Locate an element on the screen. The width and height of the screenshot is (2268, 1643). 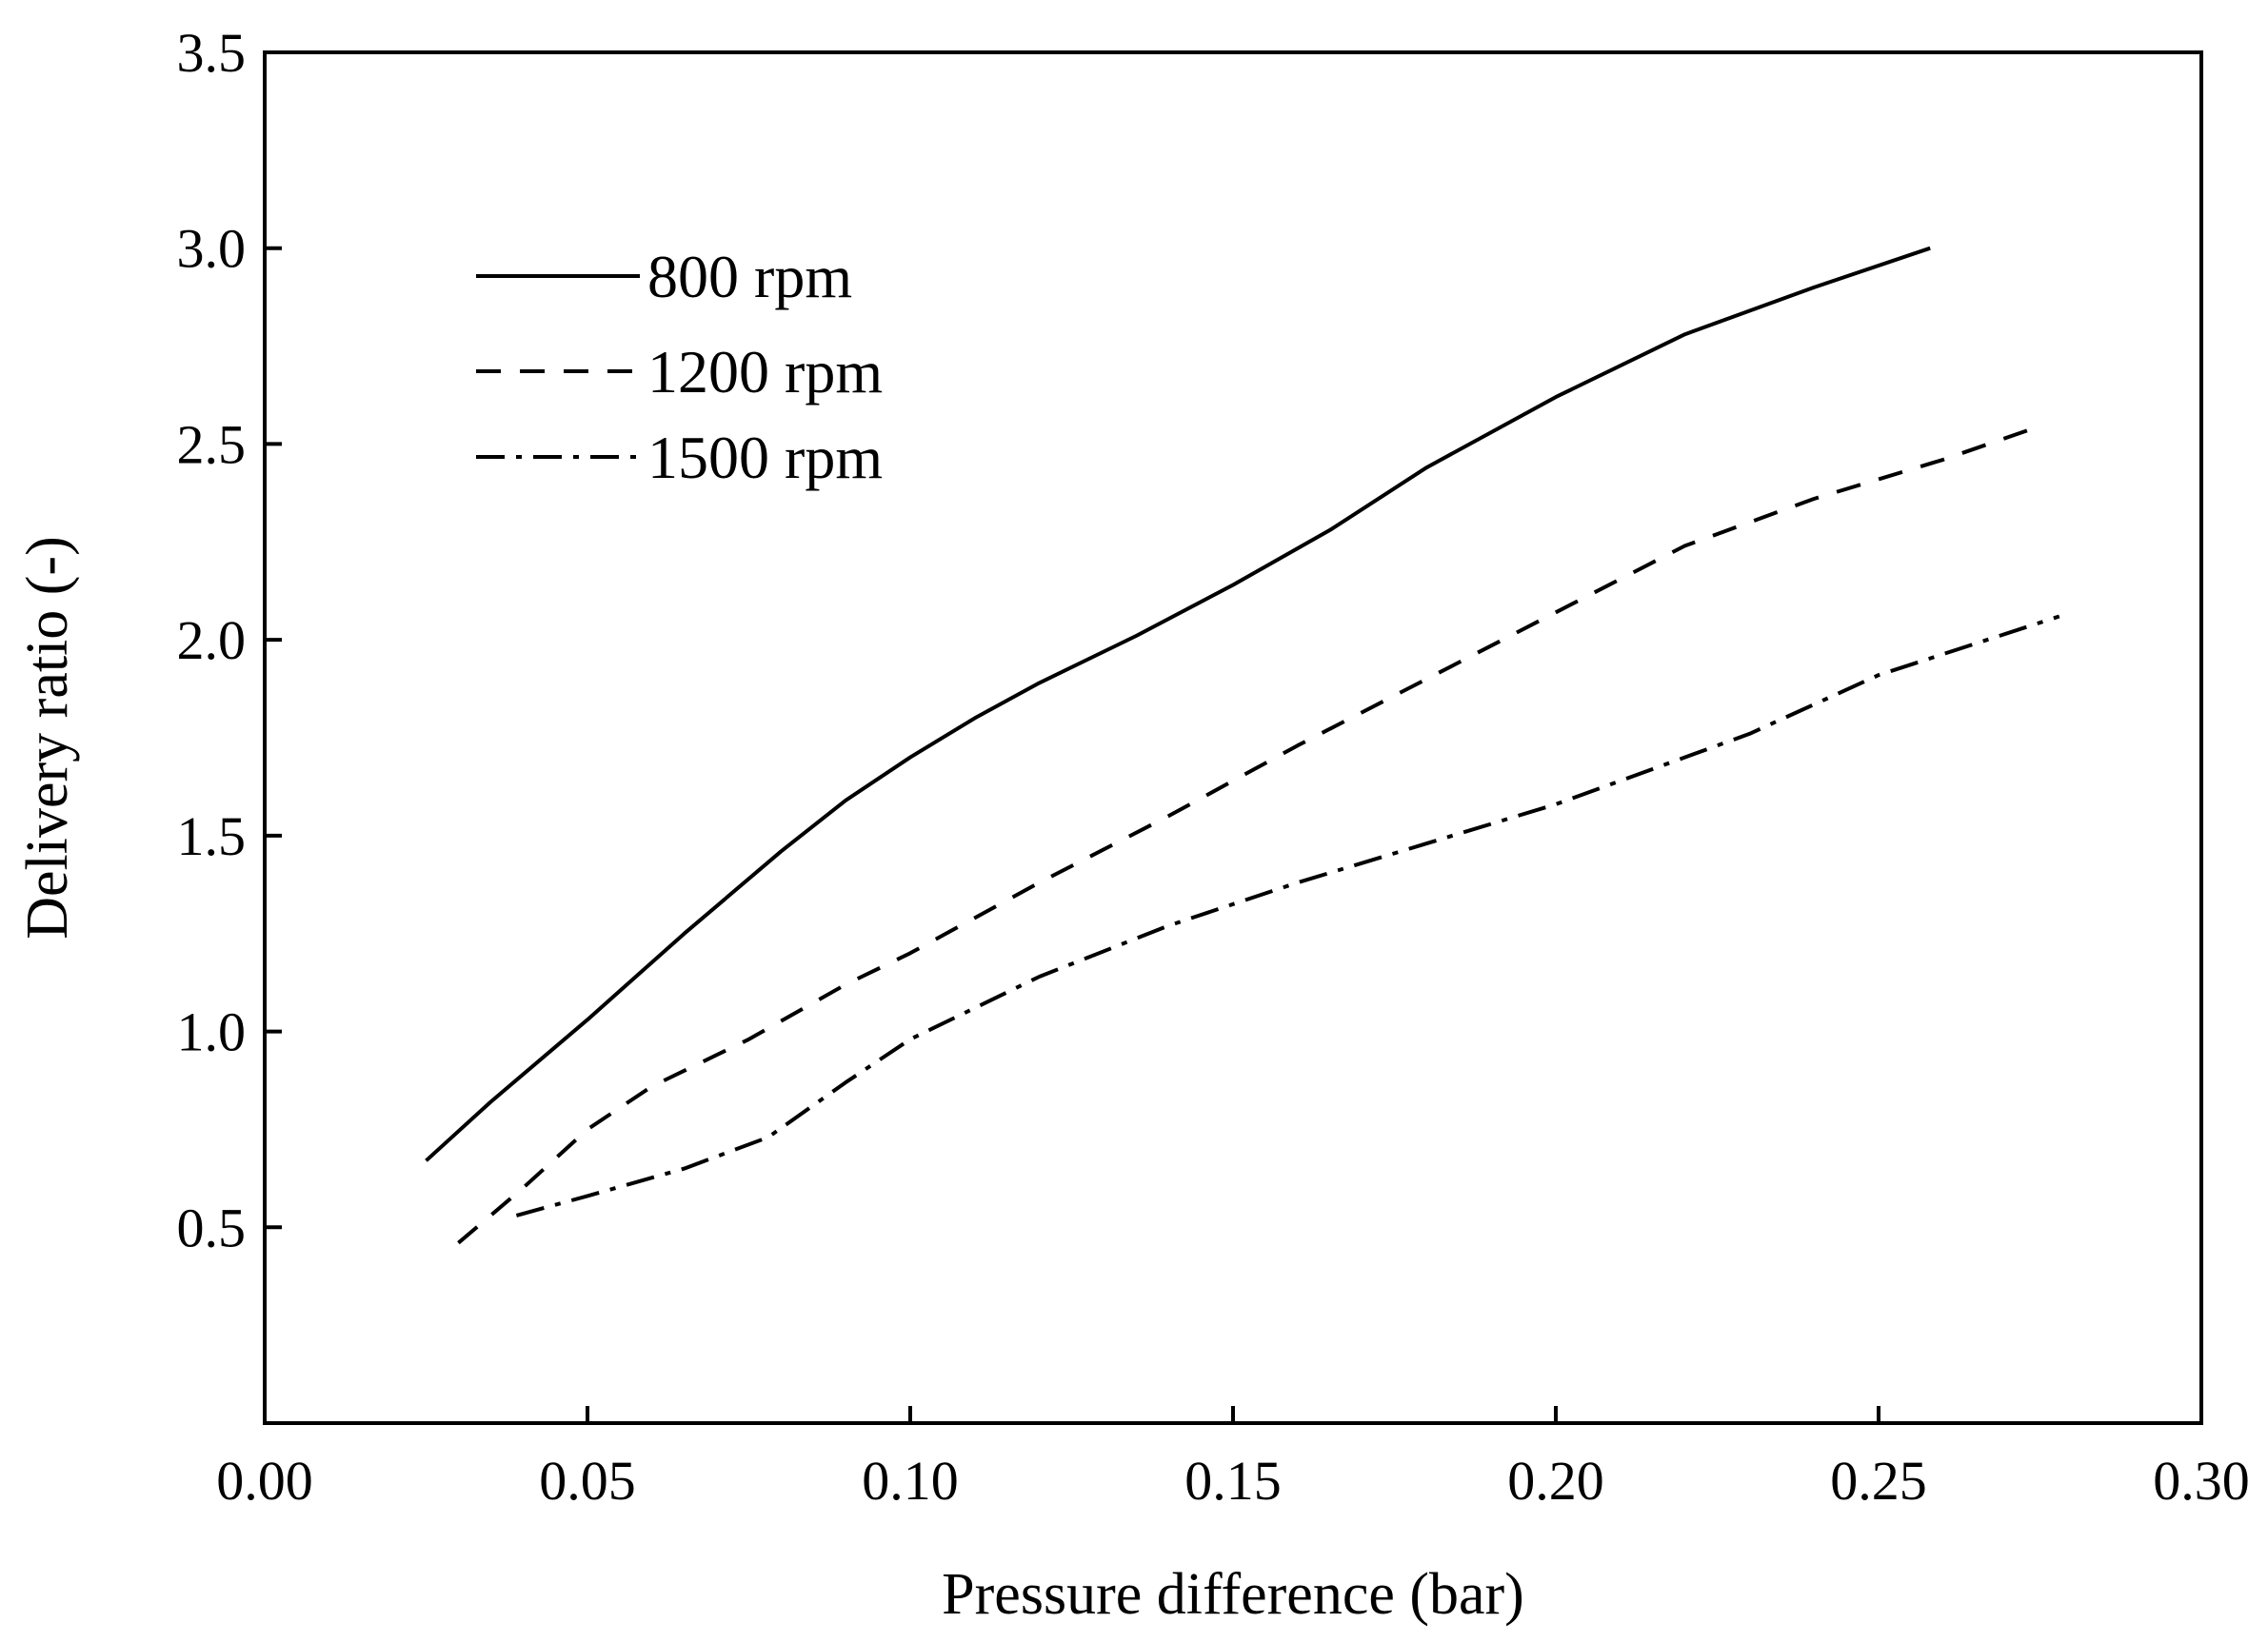
legend-label-1500-rpm: 1500 rpm is located at coordinates (765, 457).